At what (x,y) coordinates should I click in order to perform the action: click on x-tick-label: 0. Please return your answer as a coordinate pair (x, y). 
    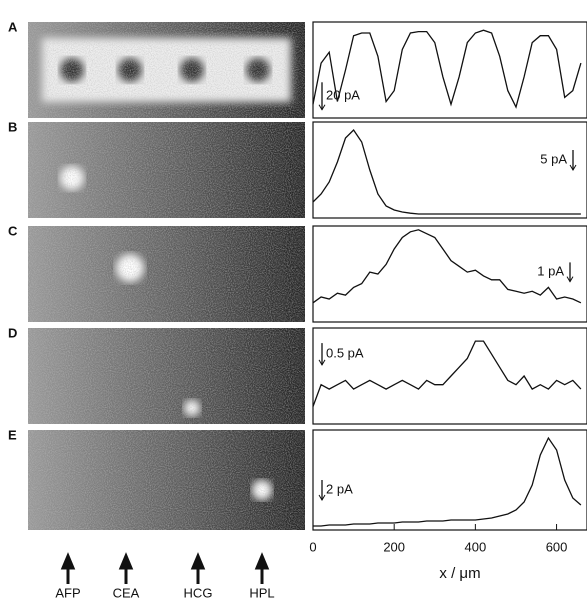
    Looking at the image, I should click on (312, 546).